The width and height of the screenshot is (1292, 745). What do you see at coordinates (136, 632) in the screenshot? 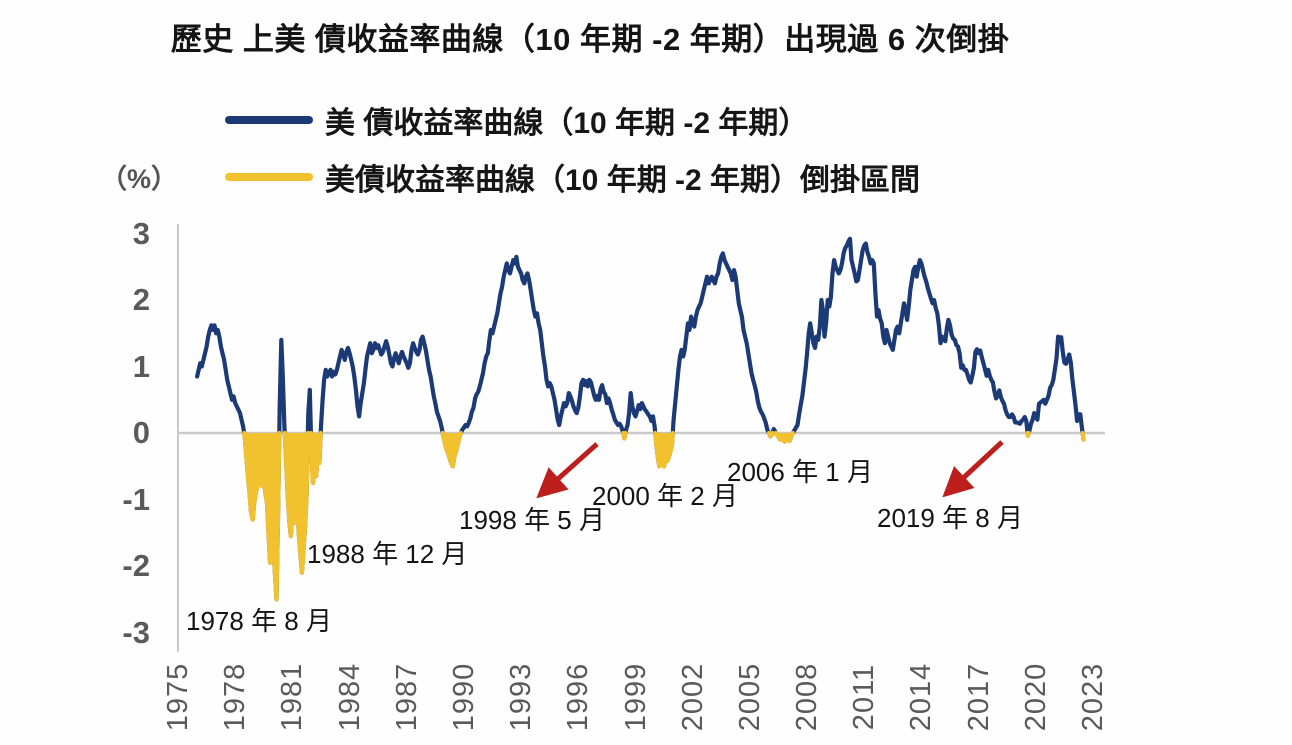
I see `y-axis-tick-label: -3` at bounding box center [136, 632].